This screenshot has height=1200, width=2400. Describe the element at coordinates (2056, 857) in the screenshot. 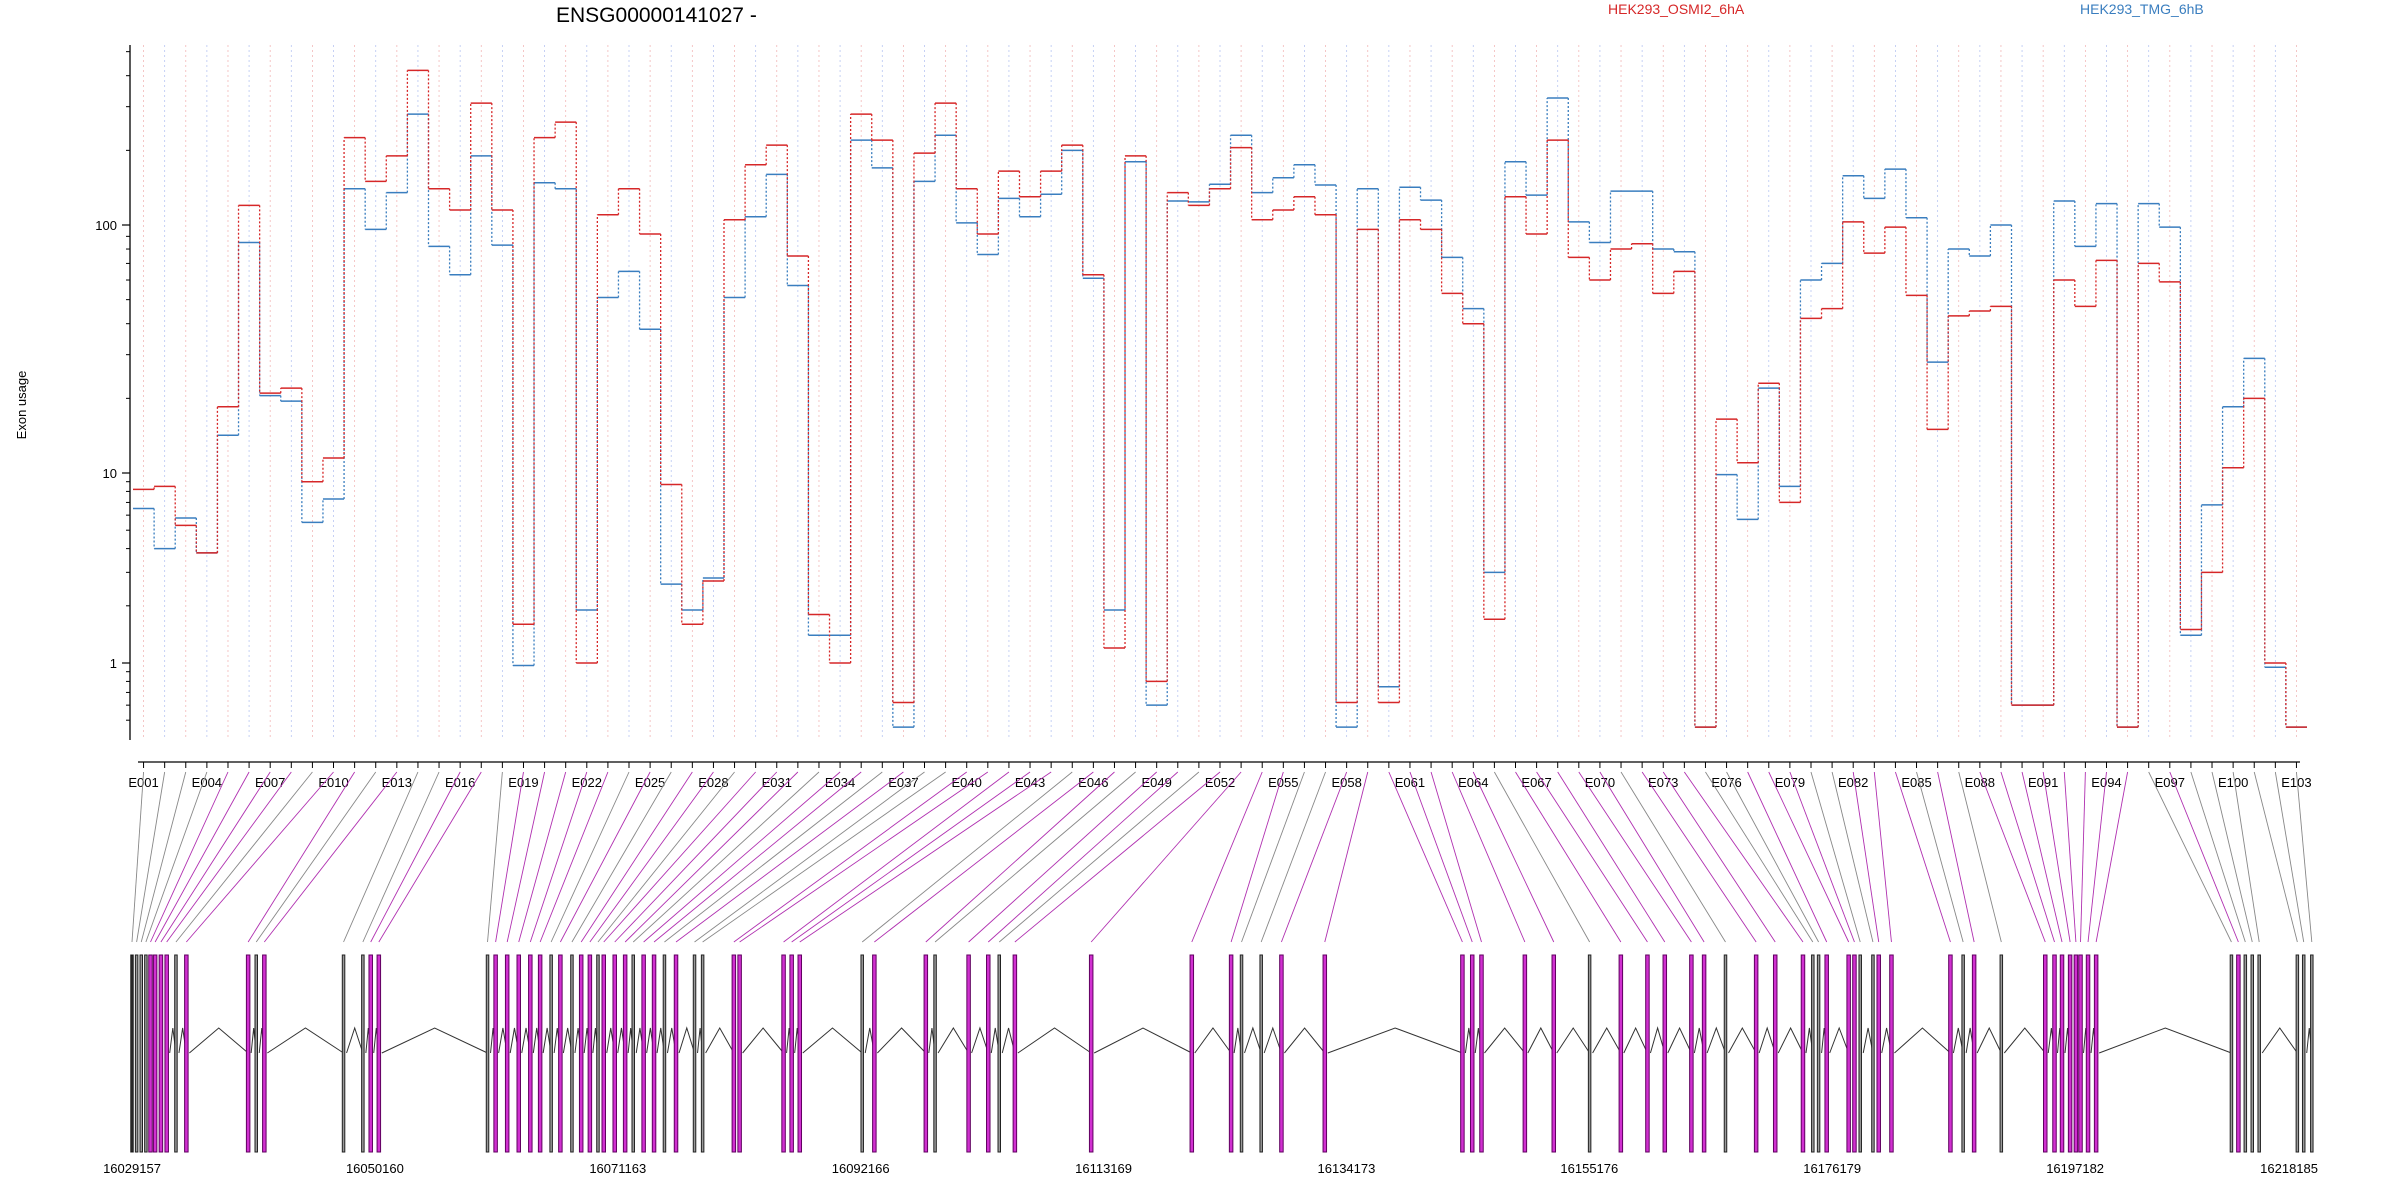

I see `connector-e091` at that location.